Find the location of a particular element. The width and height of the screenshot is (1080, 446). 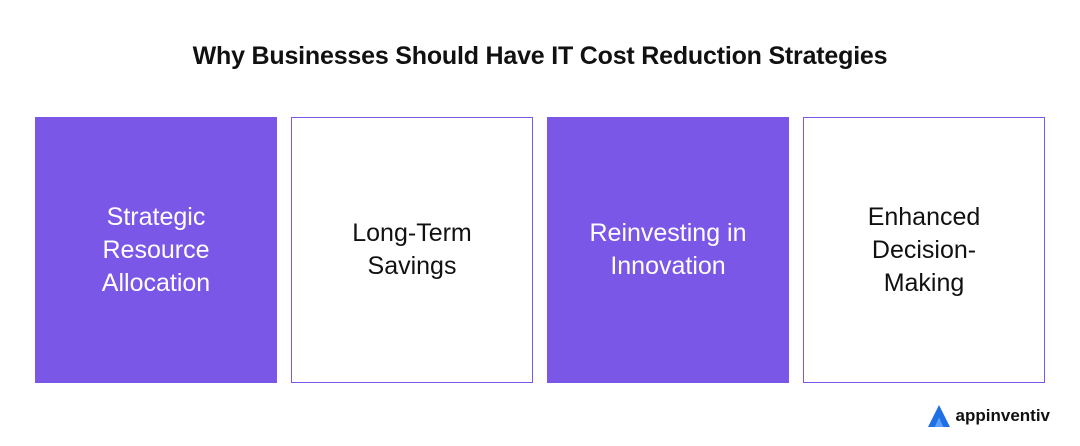

card-long-term-savings: Long-Term Savings is located at coordinates (412, 250).